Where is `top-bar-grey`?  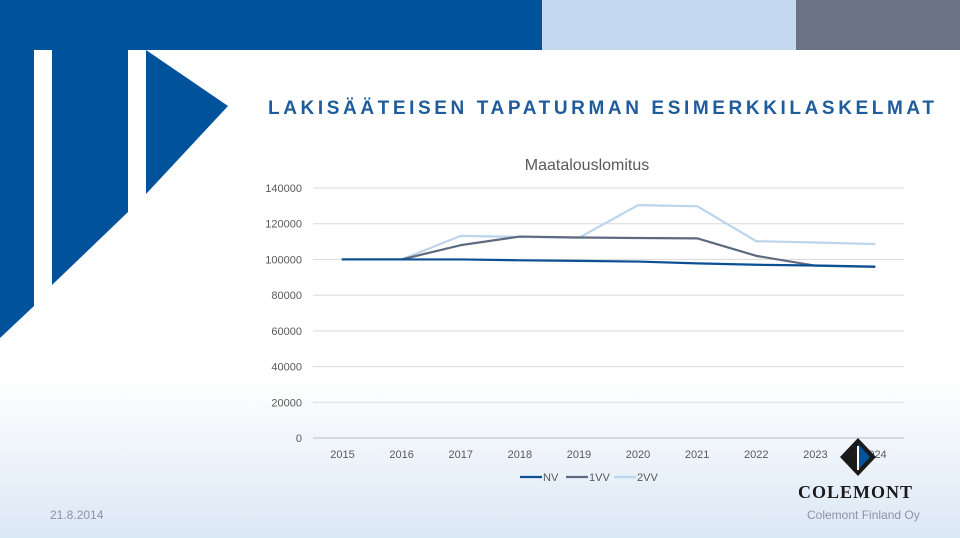 top-bar-grey is located at coordinates (878, 25).